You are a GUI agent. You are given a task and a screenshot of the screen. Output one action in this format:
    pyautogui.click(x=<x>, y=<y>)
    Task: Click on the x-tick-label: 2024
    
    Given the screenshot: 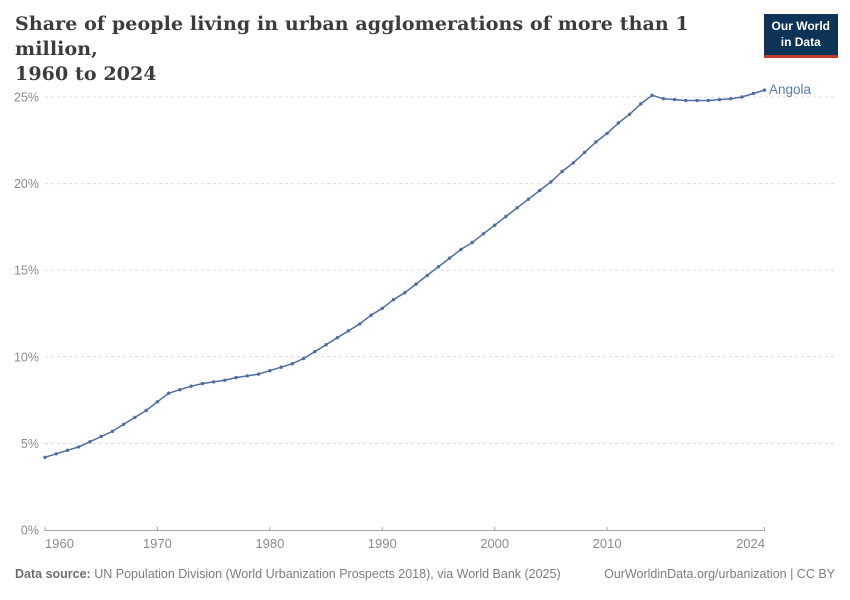 What is the action you would take?
    pyautogui.click(x=750, y=543)
    